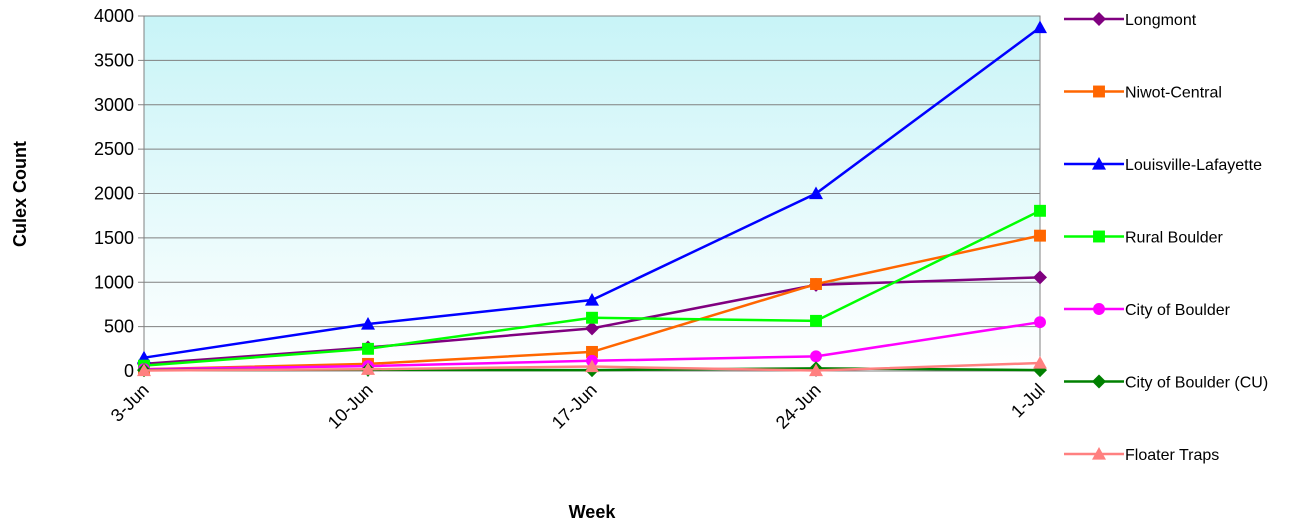 The width and height of the screenshot is (1293, 524). I want to click on legend-label: City of Boulder, so click(1178, 310).